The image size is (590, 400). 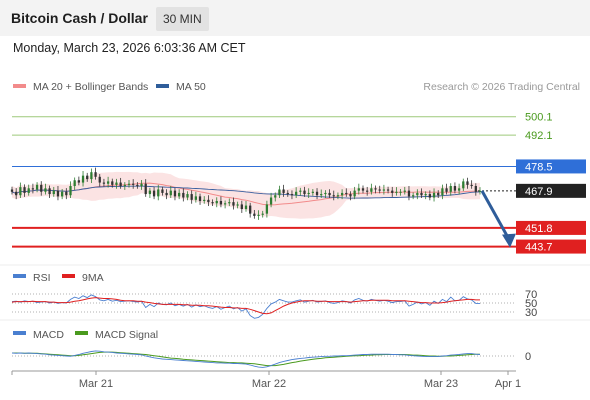 I want to click on resistance-label: 492.1, so click(x=539, y=136).